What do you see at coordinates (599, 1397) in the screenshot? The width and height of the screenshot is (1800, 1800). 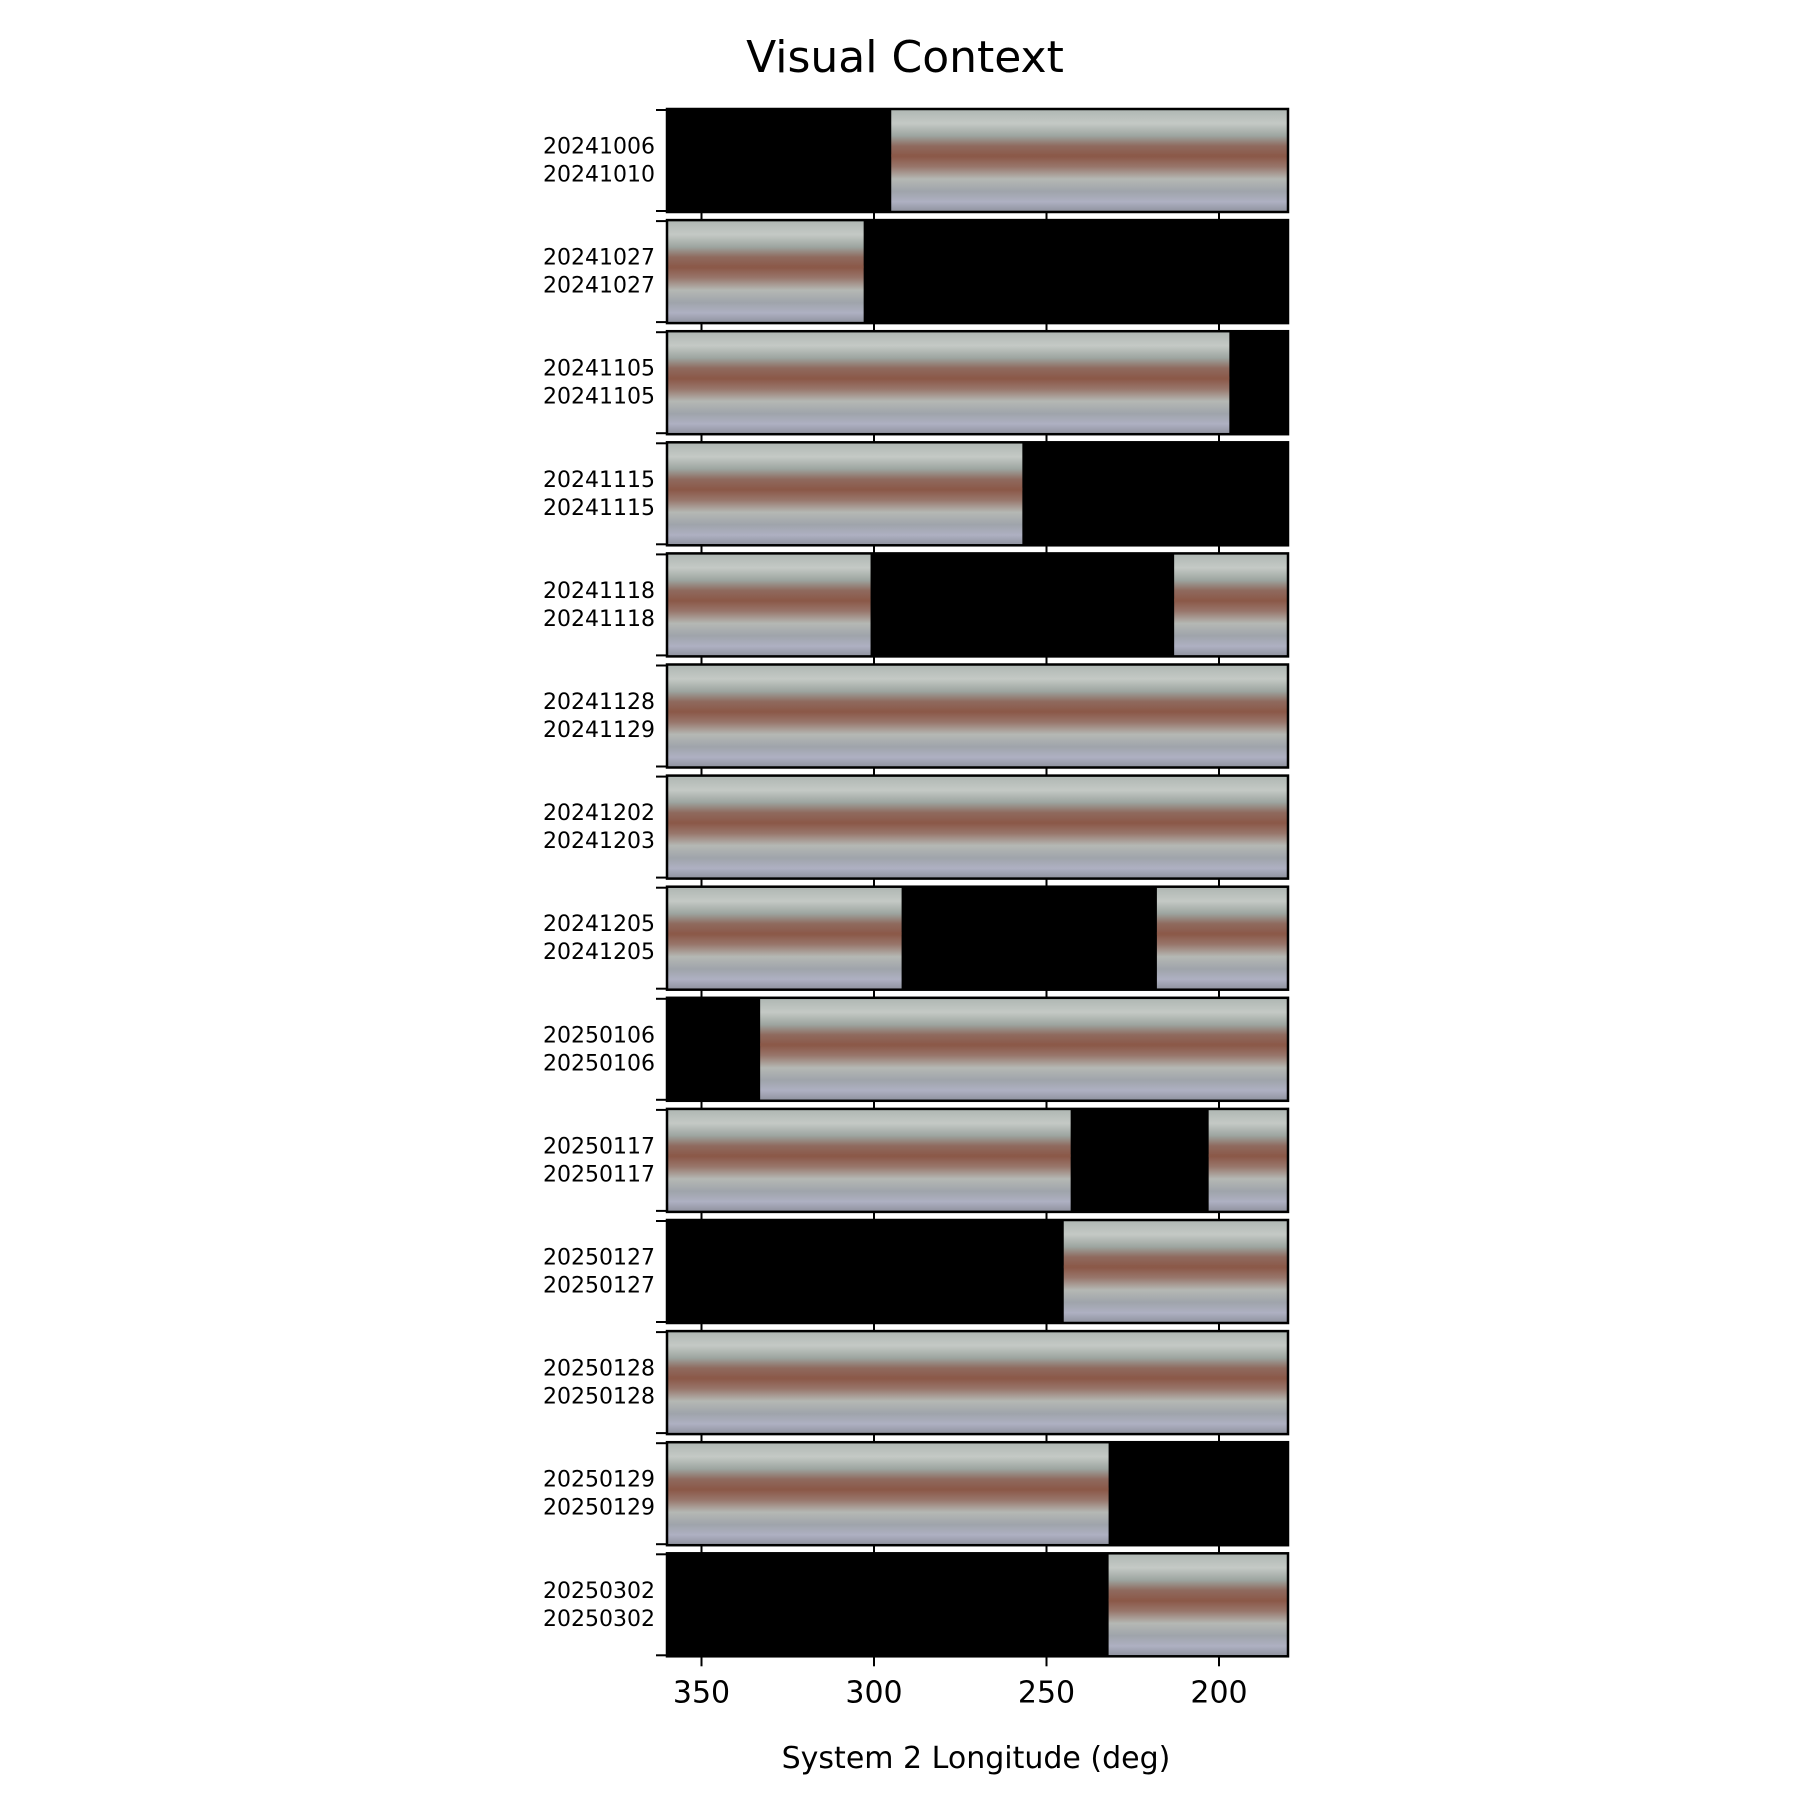 I see `row-end-date: 20250128` at bounding box center [599, 1397].